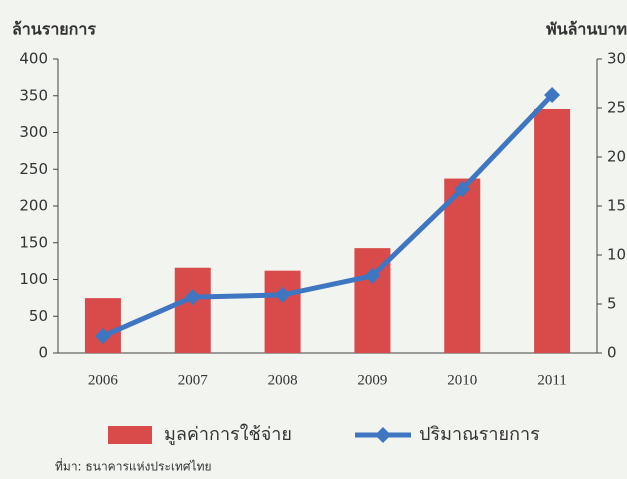 This screenshot has width=627, height=479. Describe the element at coordinates (33, 169) in the screenshot. I see `y-tick-label: 250` at that location.